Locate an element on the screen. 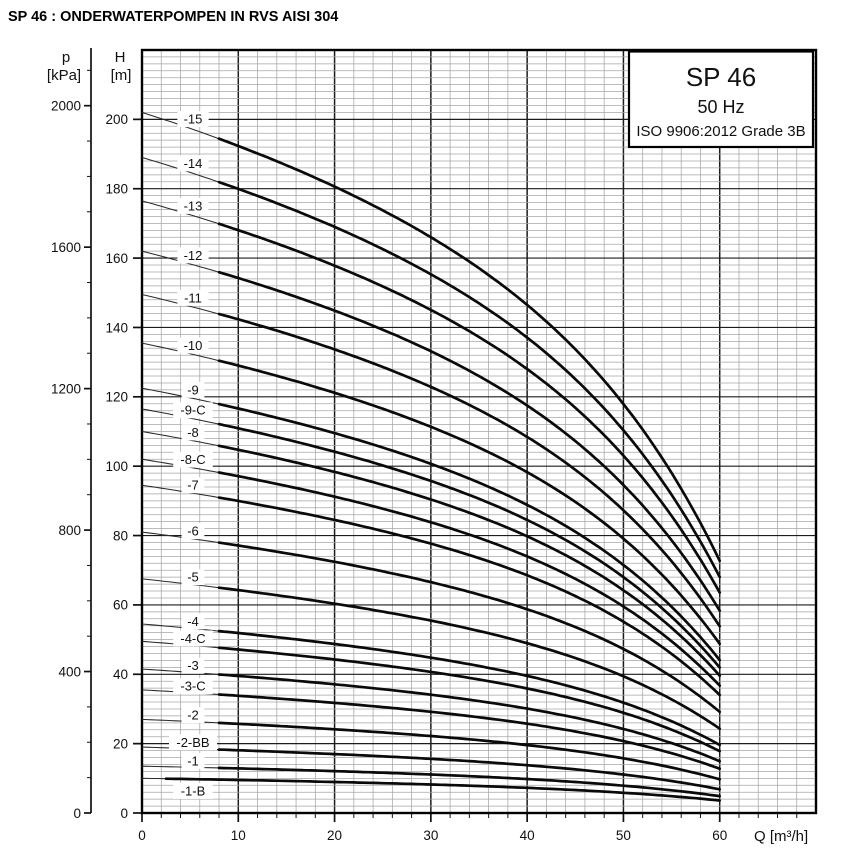  curve-label-4: -4 is located at coordinates (193, 621).